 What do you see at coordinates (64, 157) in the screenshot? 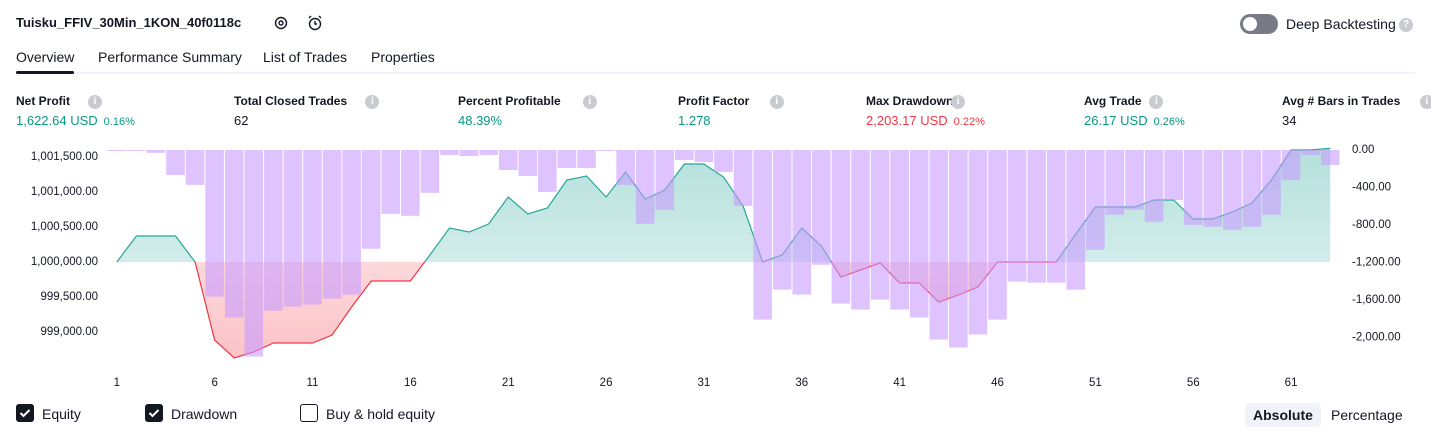
I see `y-tick-label: 1,001,500.00` at bounding box center [64, 157].